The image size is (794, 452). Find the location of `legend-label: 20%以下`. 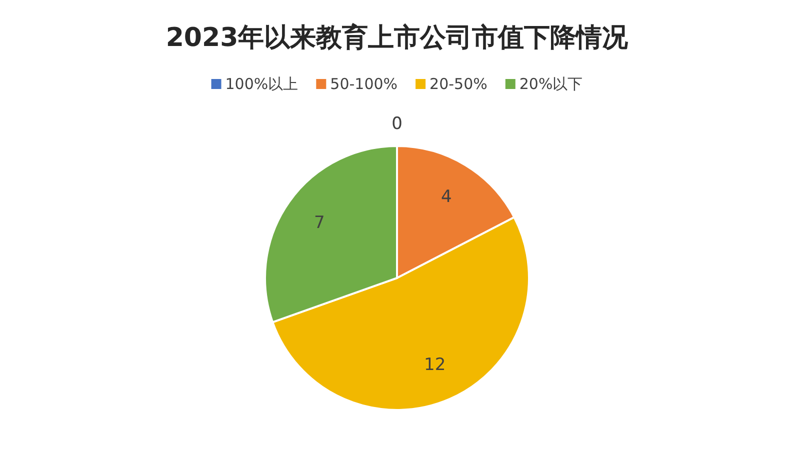

legend-label: 20%以下 is located at coordinates (551, 84).